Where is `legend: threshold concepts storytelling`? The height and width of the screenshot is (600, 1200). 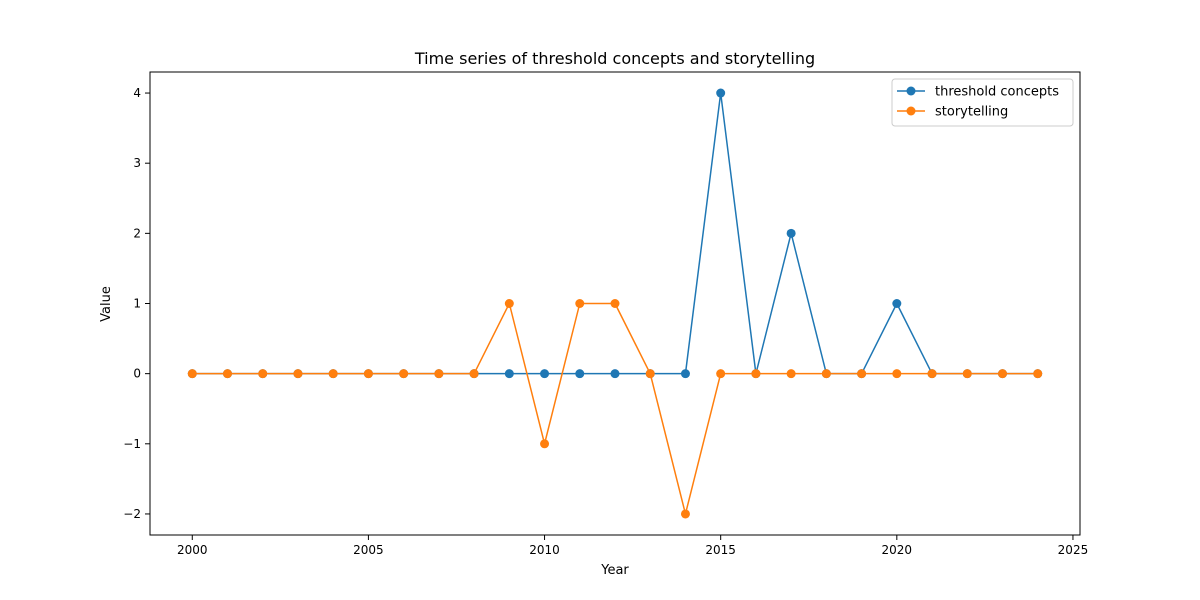 legend: threshold concepts storytelling is located at coordinates (982, 102).